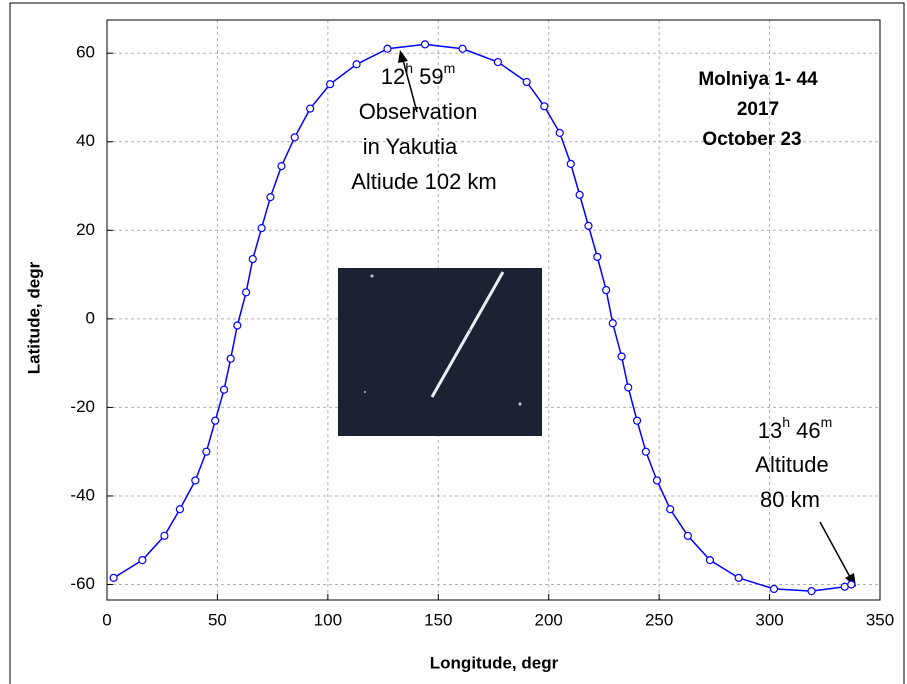  What do you see at coordinates (33, 317) in the screenshot?
I see `y-axis-label: Latitude, degr` at bounding box center [33, 317].